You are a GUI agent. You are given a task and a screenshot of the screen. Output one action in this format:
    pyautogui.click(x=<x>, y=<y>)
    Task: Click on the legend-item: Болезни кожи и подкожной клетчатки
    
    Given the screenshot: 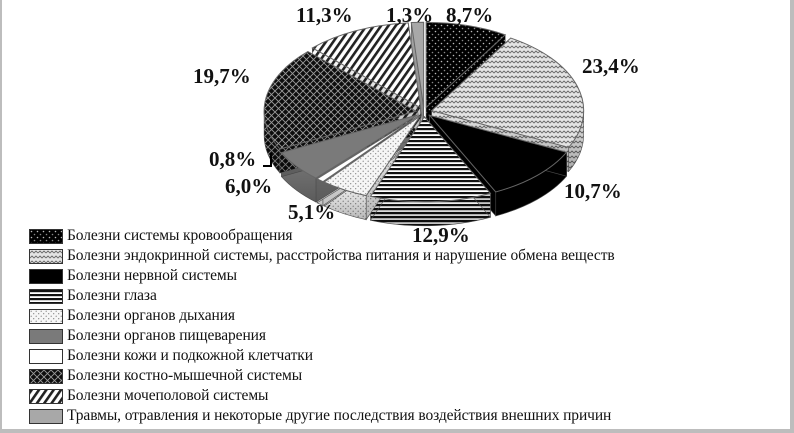 What is the action you would take?
    pyautogui.click(x=322, y=356)
    